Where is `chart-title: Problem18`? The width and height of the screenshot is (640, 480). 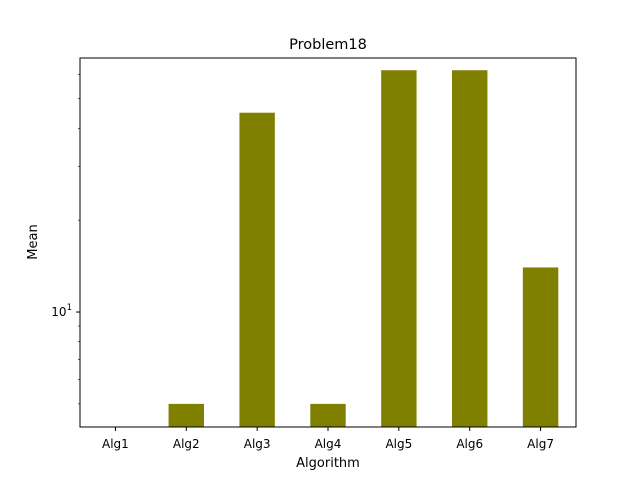
chart-title: Problem18 is located at coordinates (328, 45).